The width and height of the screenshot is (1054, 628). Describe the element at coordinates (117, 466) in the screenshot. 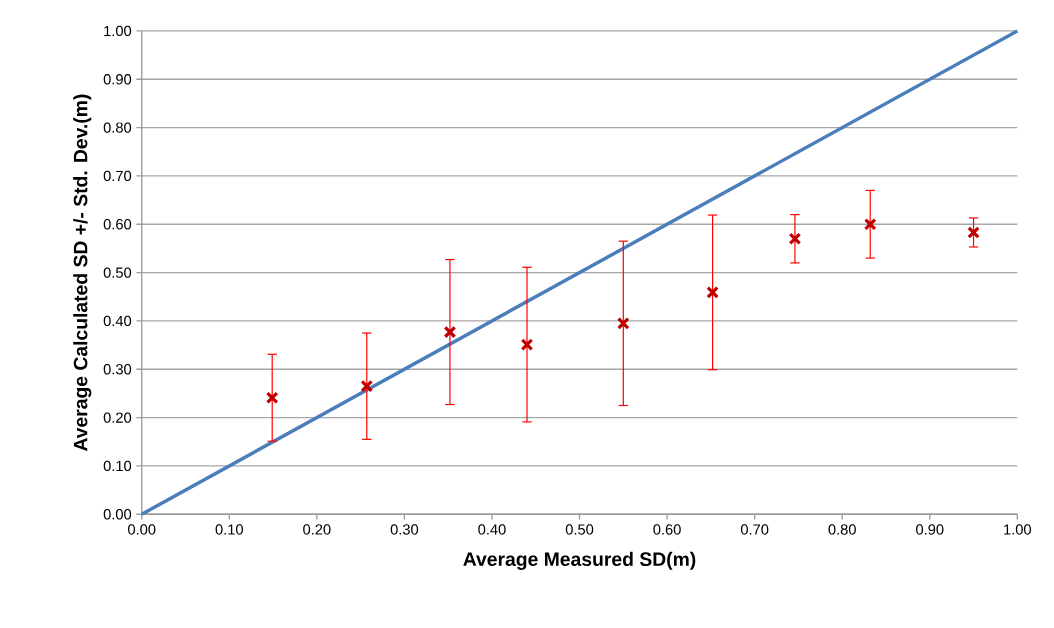

I see `y-tick-label: 0.10` at that location.